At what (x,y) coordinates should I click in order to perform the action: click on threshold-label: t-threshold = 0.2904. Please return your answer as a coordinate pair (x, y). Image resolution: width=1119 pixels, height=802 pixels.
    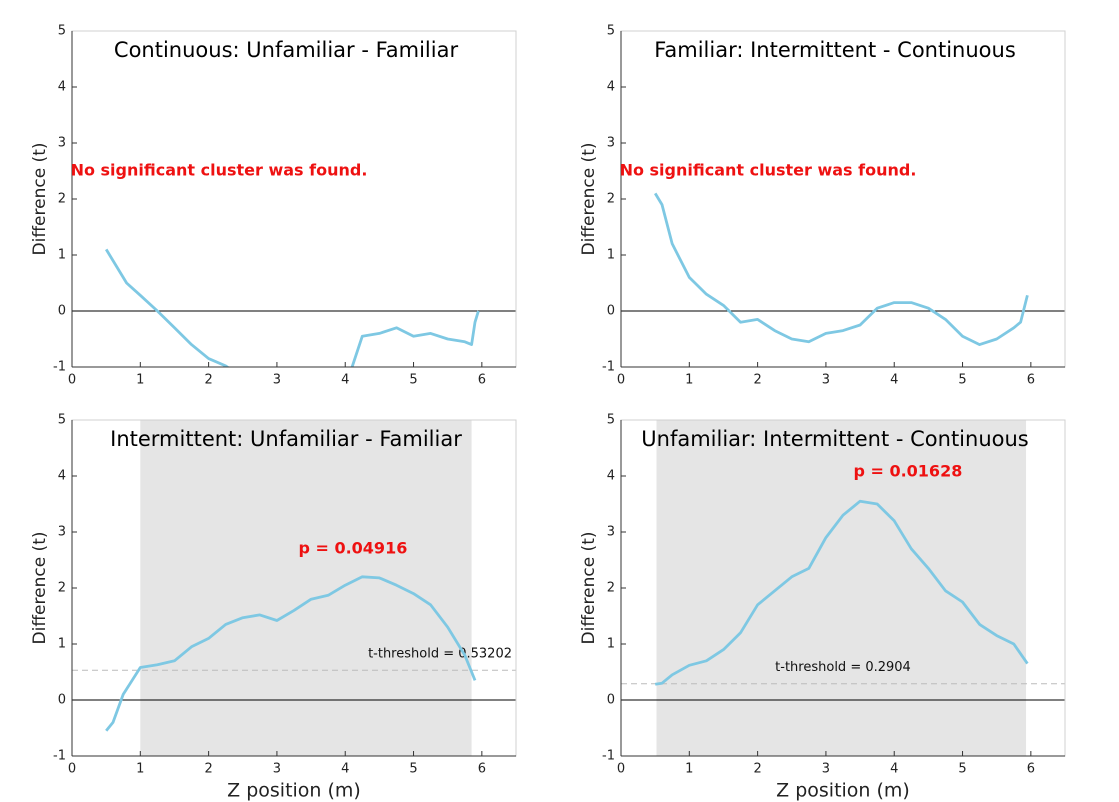
    Looking at the image, I should click on (843, 667).